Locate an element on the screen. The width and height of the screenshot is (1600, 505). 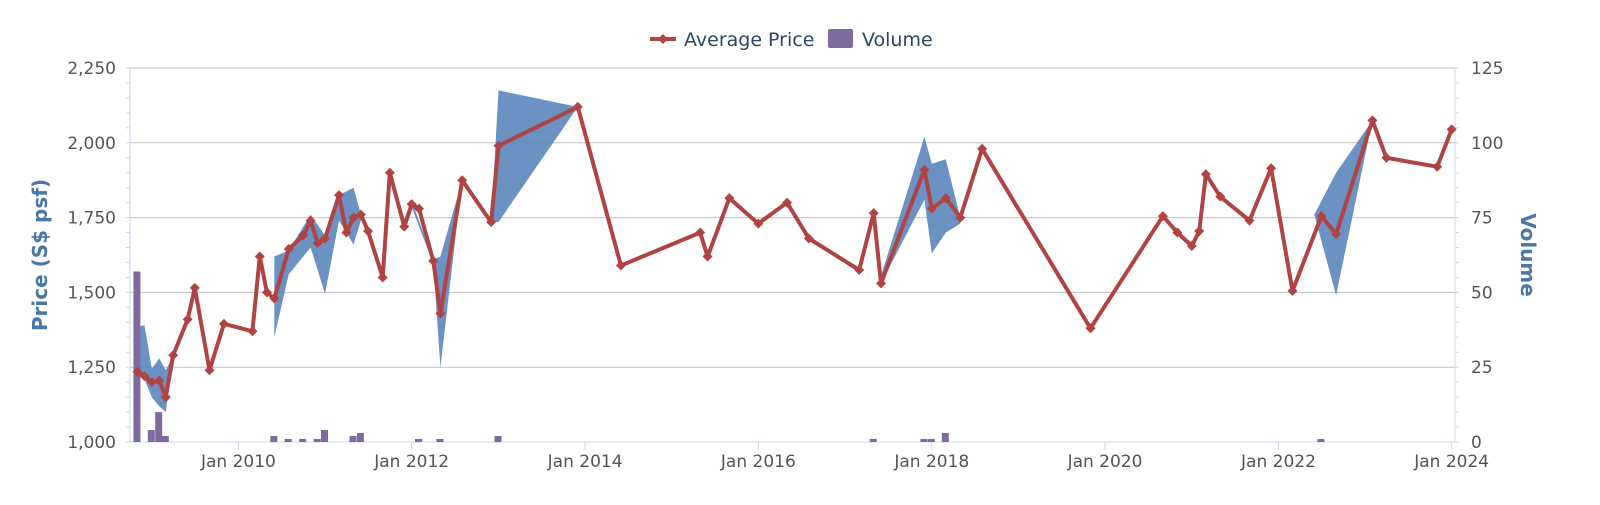
y-right-axis-title: Volume is located at coordinates (1528, 255).